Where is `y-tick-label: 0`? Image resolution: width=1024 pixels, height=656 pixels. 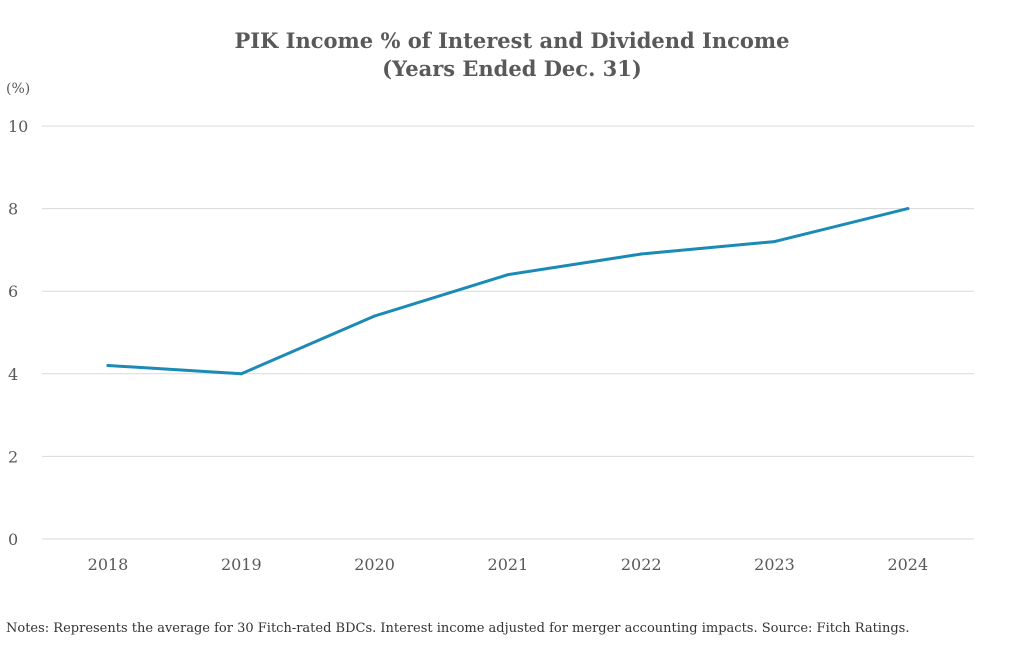
y-tick-label: 0 is located at coordinates (13, 539).